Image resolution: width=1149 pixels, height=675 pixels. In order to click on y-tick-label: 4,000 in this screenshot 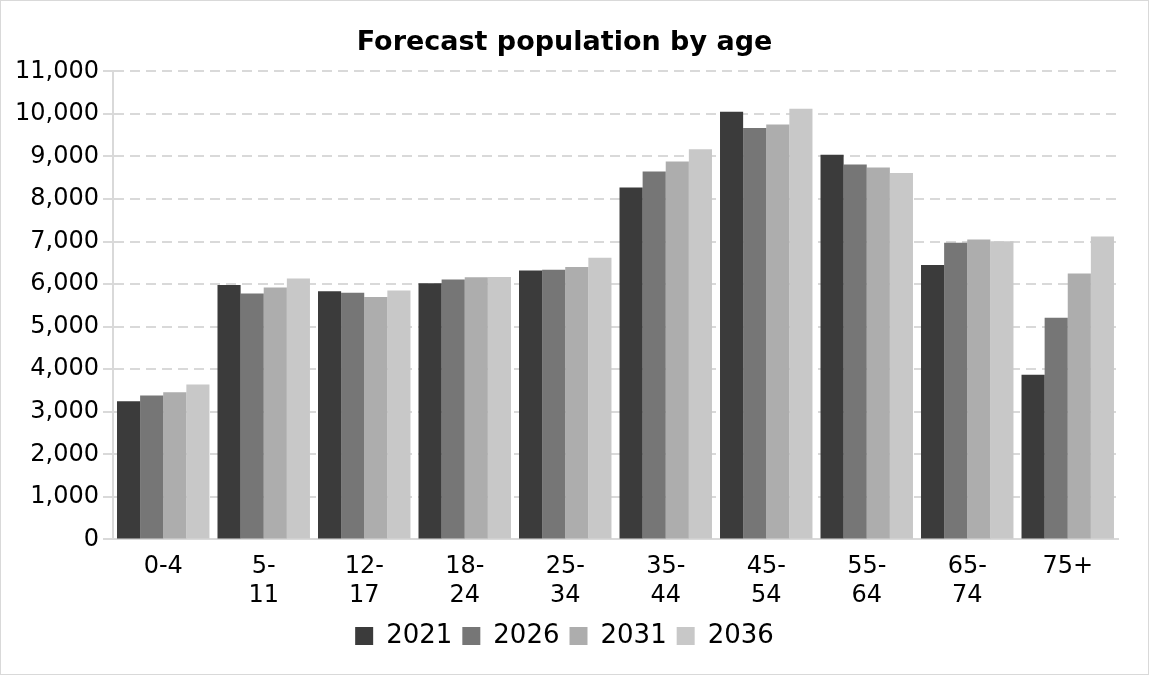, I will do `click(64, 367)`.